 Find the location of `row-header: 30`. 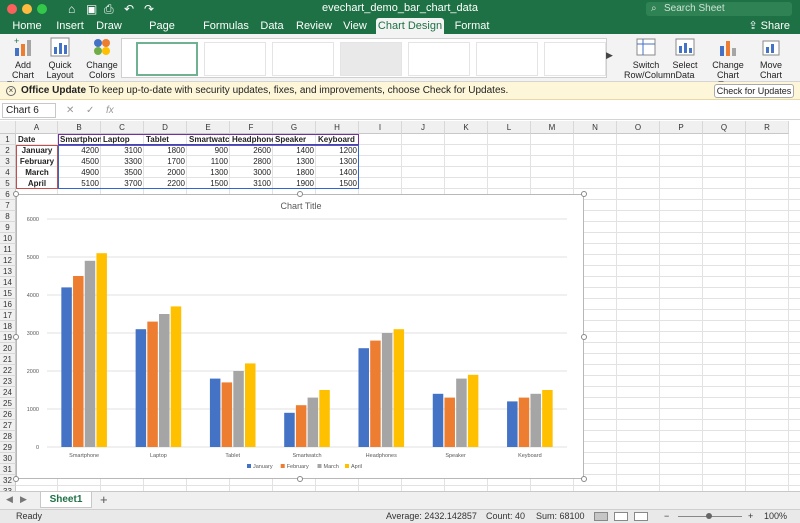

row-header: 30 is located at coordinates (8, 458).